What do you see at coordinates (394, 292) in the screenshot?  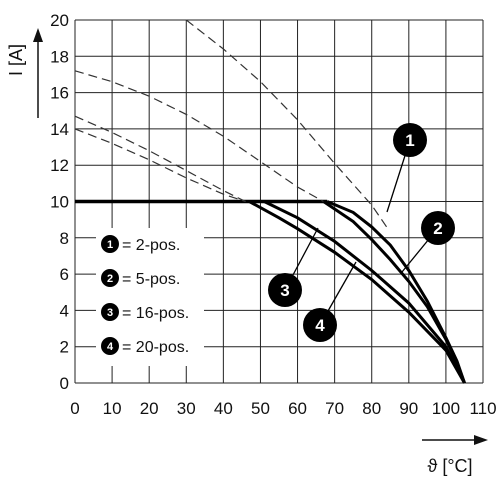 I see `series-2-derating-line` at bounding box center [394, 292].